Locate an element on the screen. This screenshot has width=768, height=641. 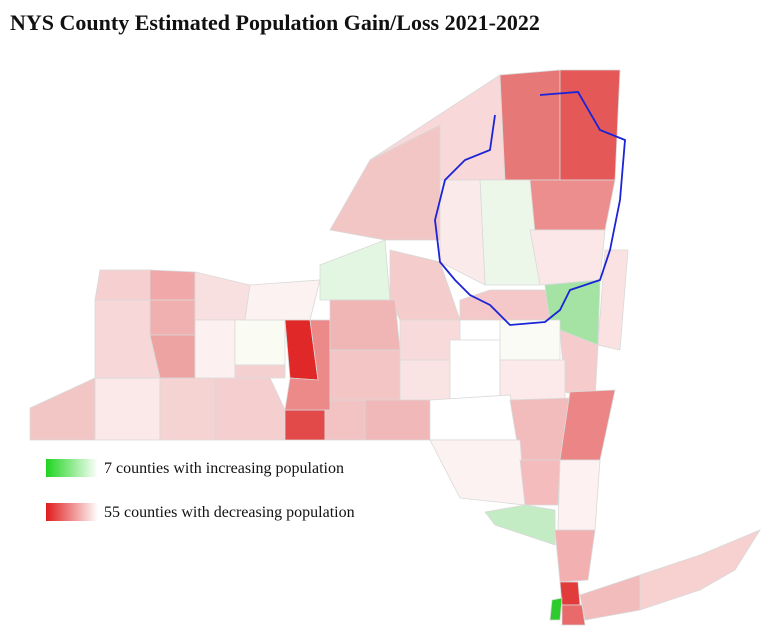
legend-swatch-increase is located at coordinates (72, 468).